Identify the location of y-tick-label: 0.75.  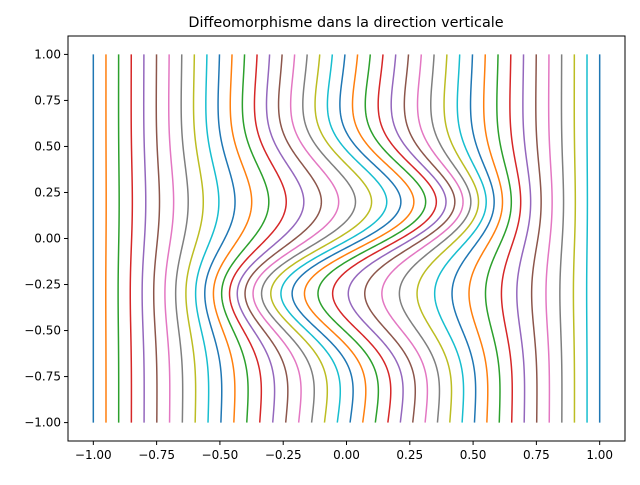
(47, 100).